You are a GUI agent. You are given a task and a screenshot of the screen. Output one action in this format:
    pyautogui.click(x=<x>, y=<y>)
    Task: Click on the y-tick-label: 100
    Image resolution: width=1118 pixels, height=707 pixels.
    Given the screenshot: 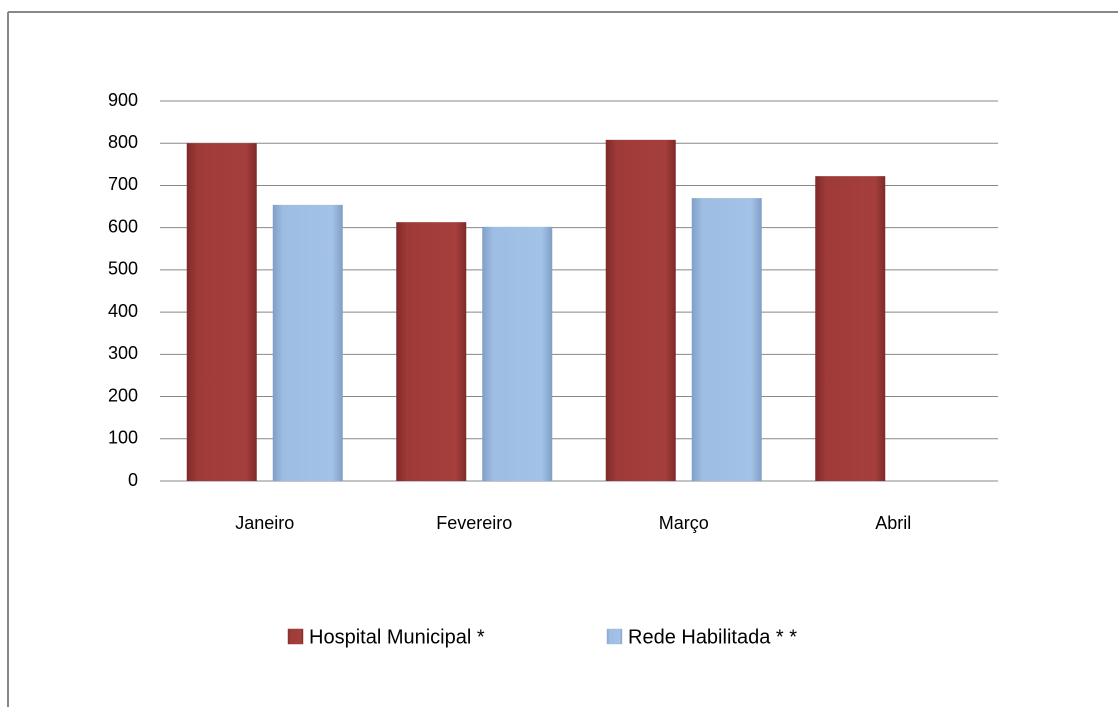 What is the action you would take?
    pyautogui.click(x=123, y=438)
    